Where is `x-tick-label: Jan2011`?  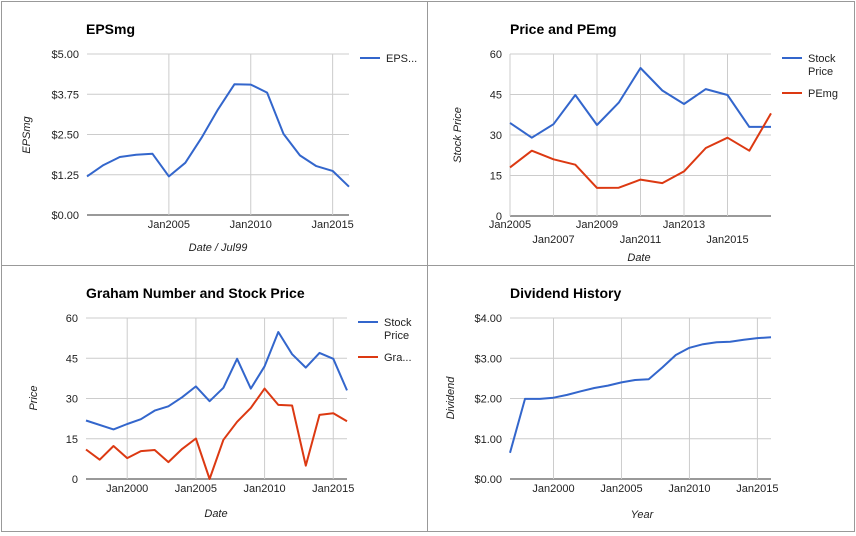 x-tick-label: Jan2011 is located at coordinates (640, 240).